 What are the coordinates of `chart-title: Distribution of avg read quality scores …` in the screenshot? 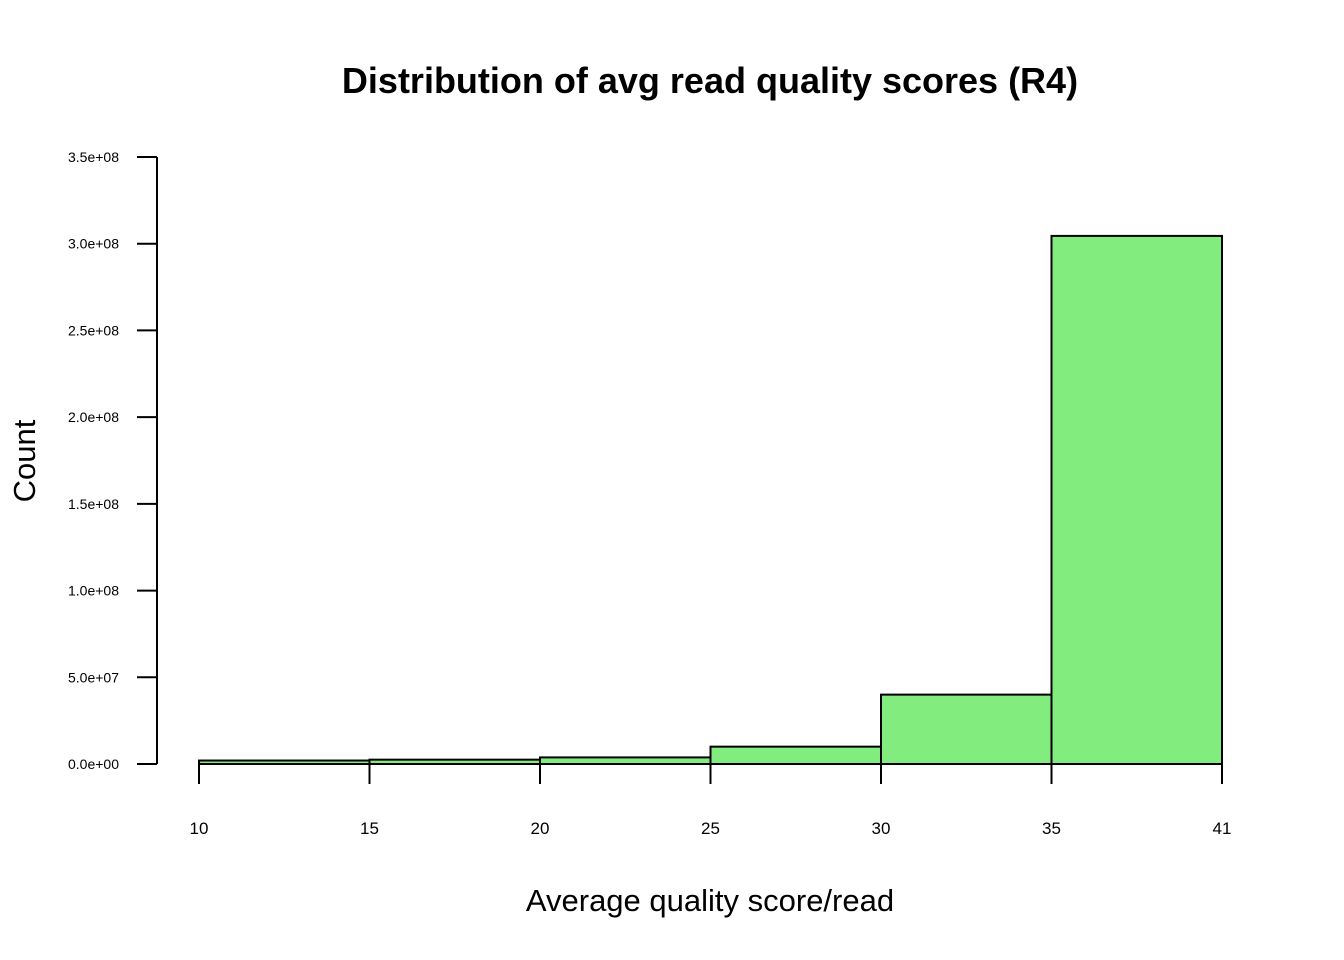 It's located at (710, 80).